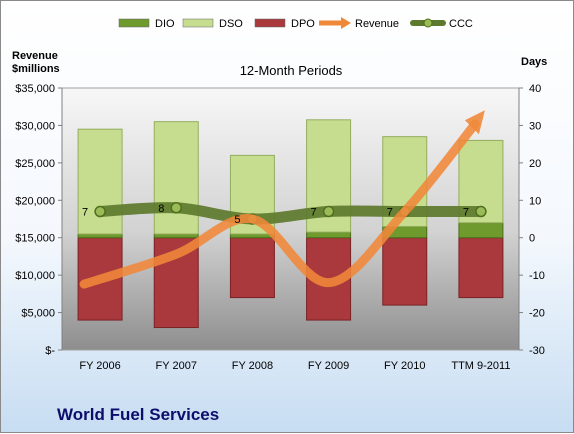 Image resolution: width=574 pixels, height=434 pixels. What do you see at coordinates (35, 126) in the screenshot?
I see `left-tick-label: $30,000` at bounding box center [35, 126].